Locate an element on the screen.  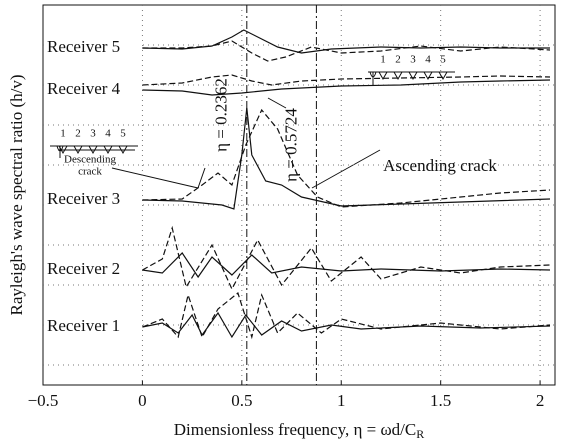
x-tick-label: 0.5 is located at coordinates (241, 400).